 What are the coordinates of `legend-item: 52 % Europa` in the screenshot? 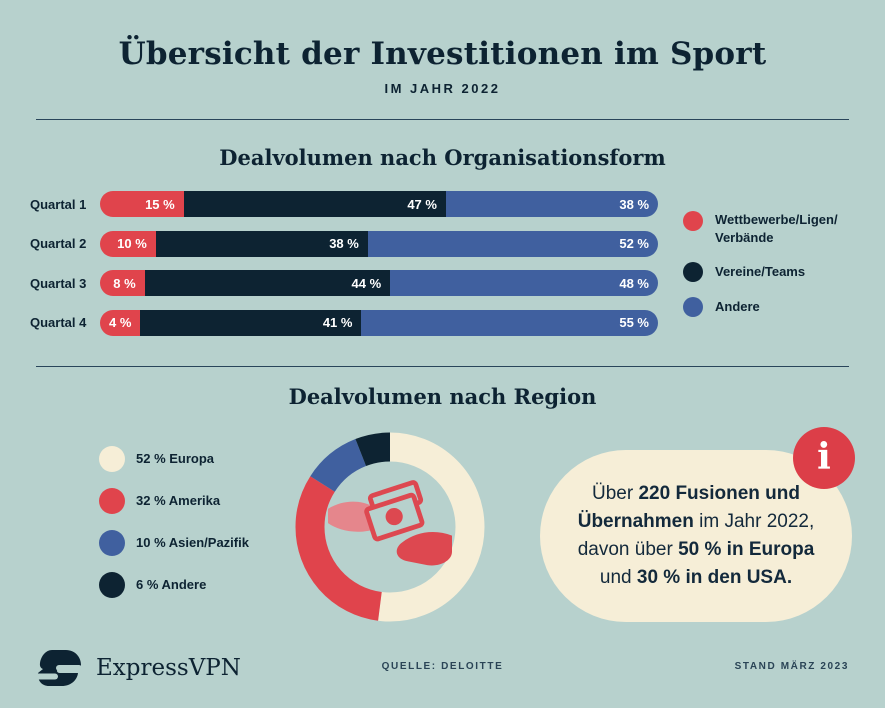 It's located at (174, 459).